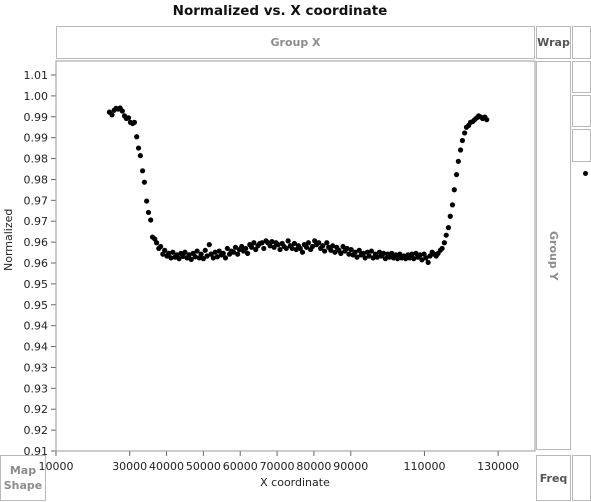 The height and width of the screenshot is (502, 591). What do you see at coordinates (350, 466) in the screenshot?
I see `x-tick-label: 90000` at bounding box center [350, 466].